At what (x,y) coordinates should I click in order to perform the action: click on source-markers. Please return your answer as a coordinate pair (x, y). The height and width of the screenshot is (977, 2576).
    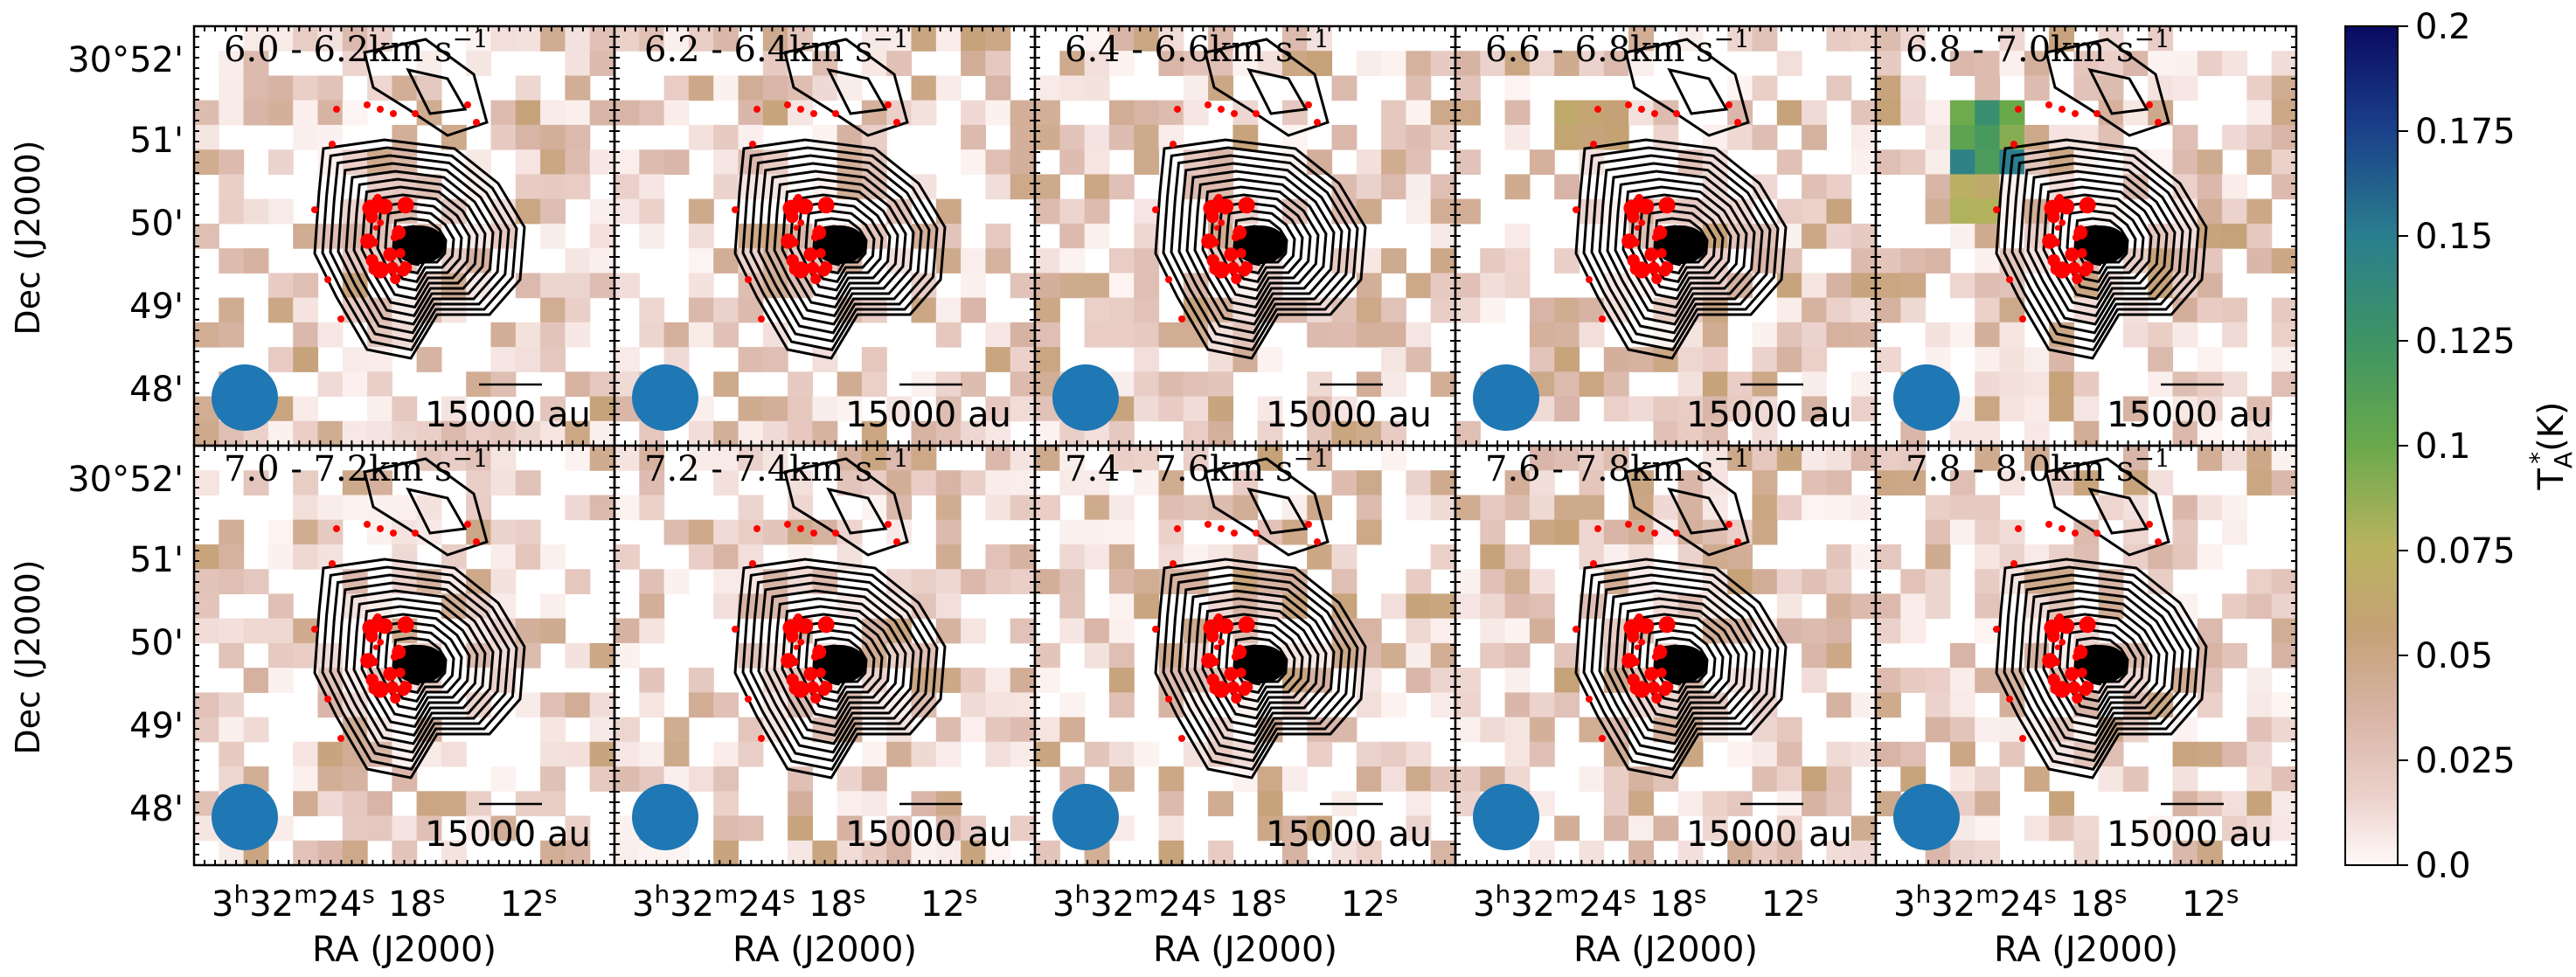
    Looking at the image, I should click on (396, 212).